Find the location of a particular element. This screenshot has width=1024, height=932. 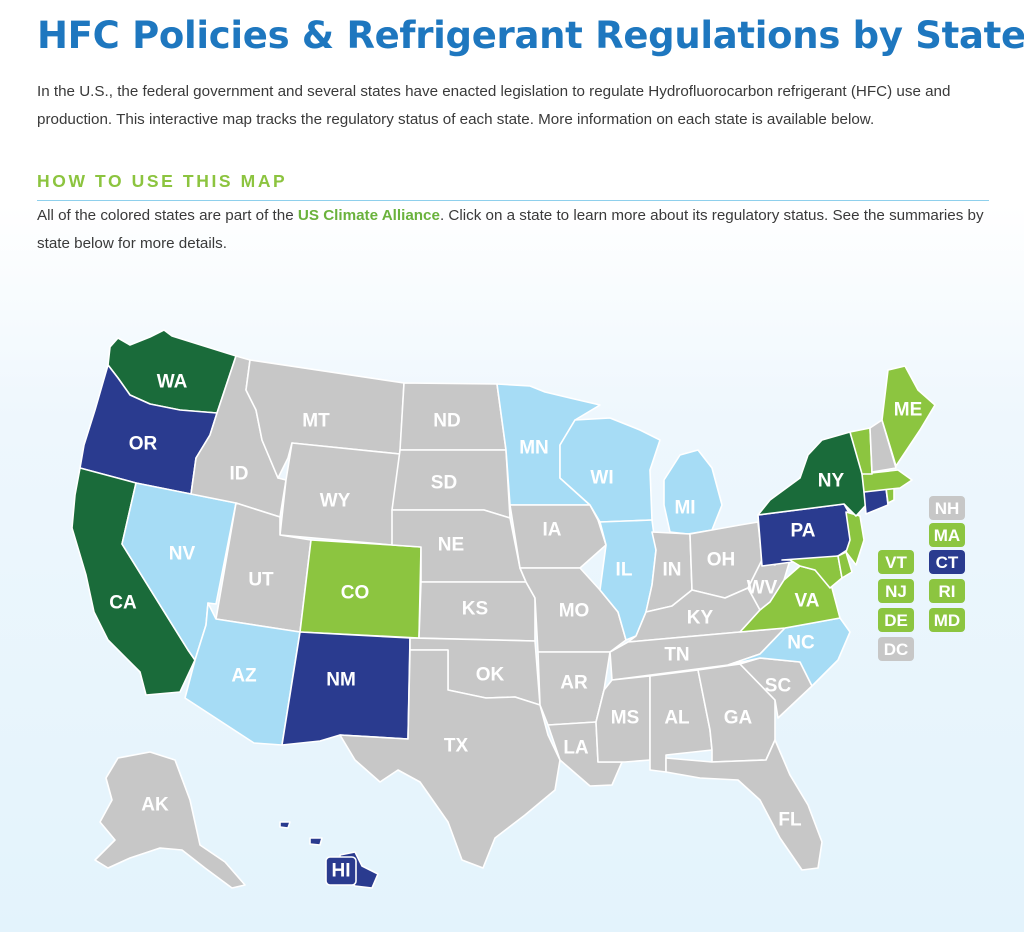

state-label-ca: CA is located at coordinates (123, 603).